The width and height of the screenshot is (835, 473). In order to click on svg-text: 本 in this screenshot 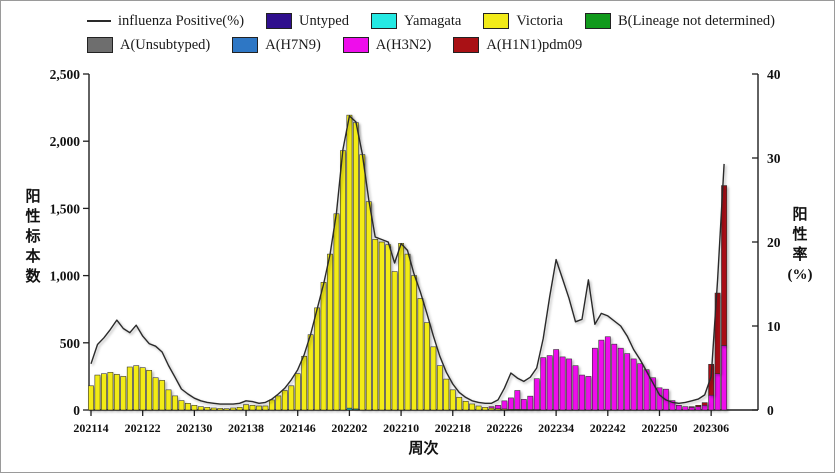, I will do `click(32, 256)`.